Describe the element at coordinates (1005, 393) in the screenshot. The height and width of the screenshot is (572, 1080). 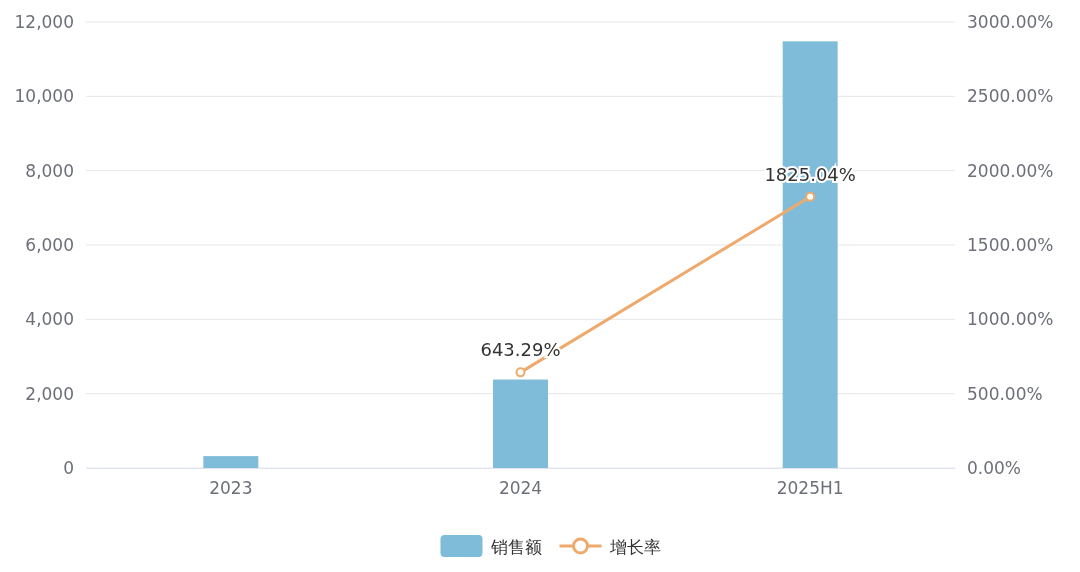
I see `y2-tick-label: 500.00%` at that location.